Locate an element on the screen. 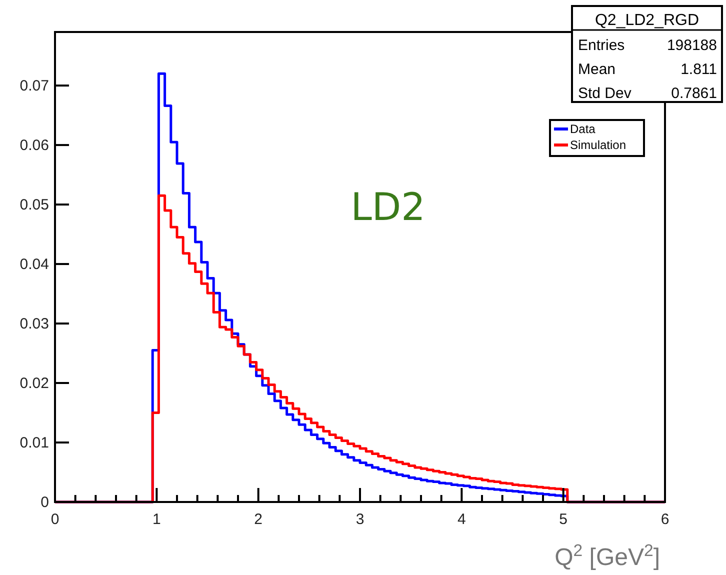  x-tick-label: 0 is located at coordinates (55, 519).